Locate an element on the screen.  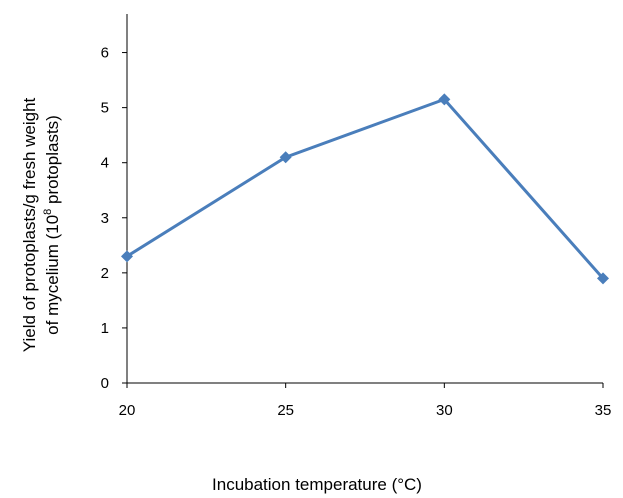
y-tick-label: 6 is located at coordinates (105, 53).